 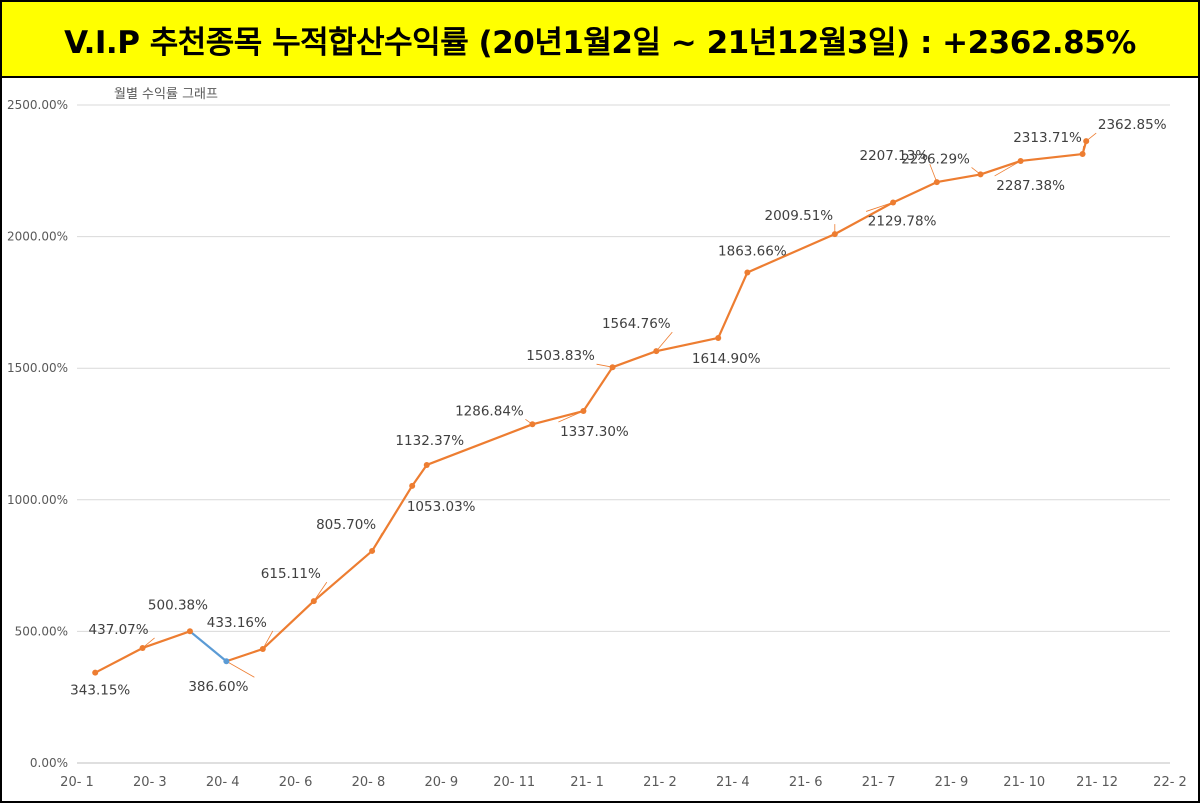 I want to click on y-tick-label: 1000.00%, so click(x=37, y=500).